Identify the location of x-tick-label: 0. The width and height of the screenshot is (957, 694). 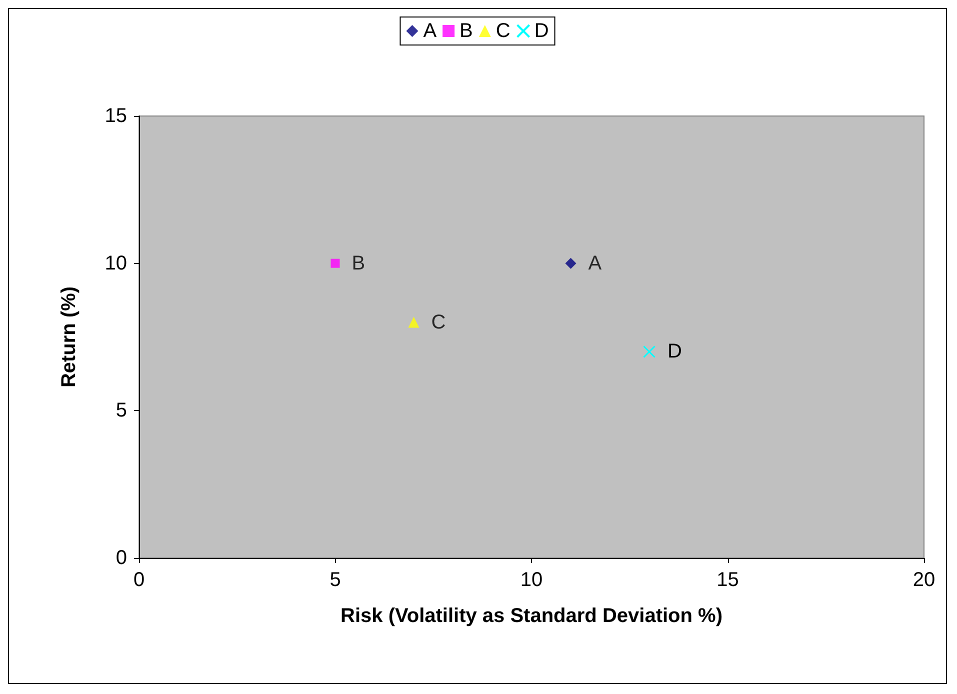
(139, 580).